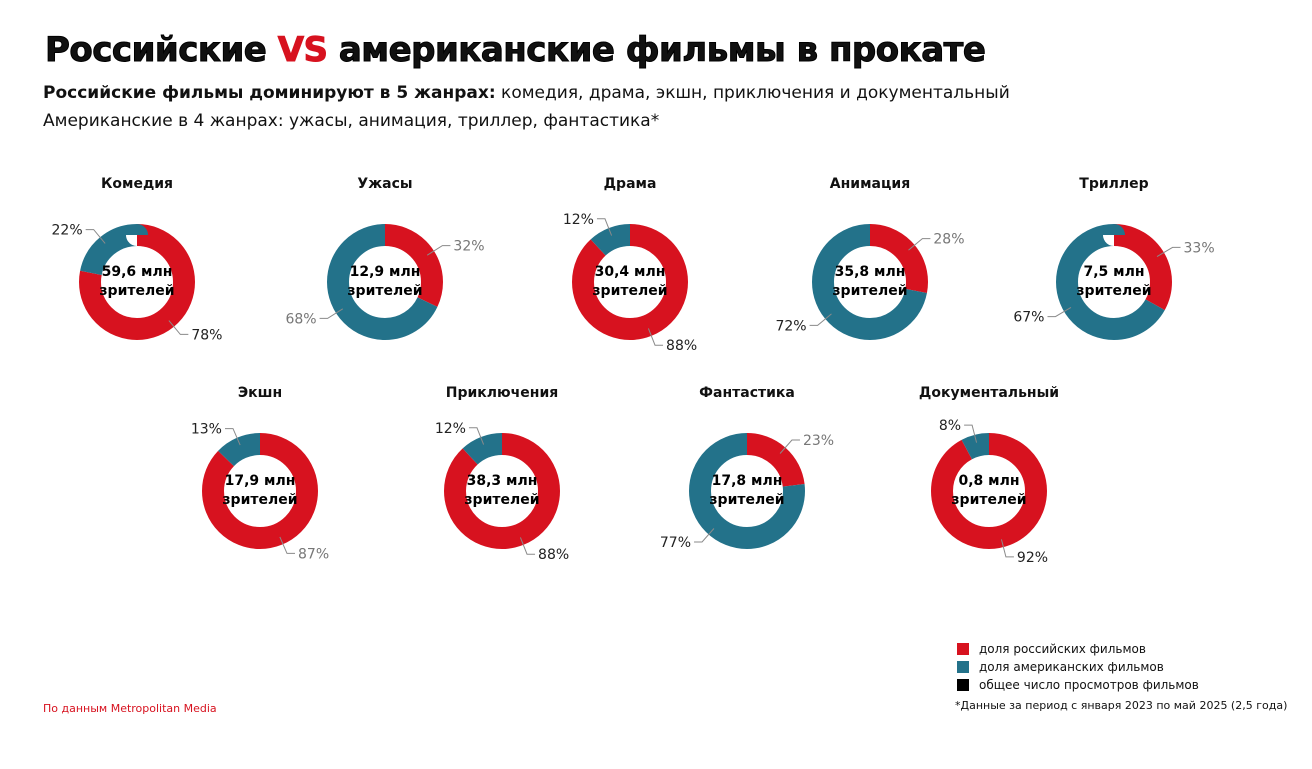 This screenshot has height=769, width=1312. Describe the element at coordinates (790, 326) in the screenshot. I see `percent-label: 72%` at that location.